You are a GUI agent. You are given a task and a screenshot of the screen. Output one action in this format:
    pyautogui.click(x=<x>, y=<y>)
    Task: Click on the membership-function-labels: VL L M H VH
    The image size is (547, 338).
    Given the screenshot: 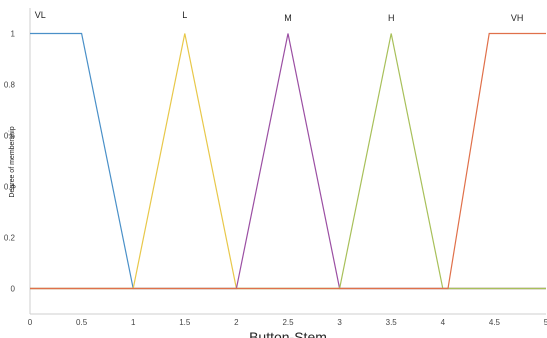 What is the action you would take?
    pyautogui.click(x=279, y=16)
    